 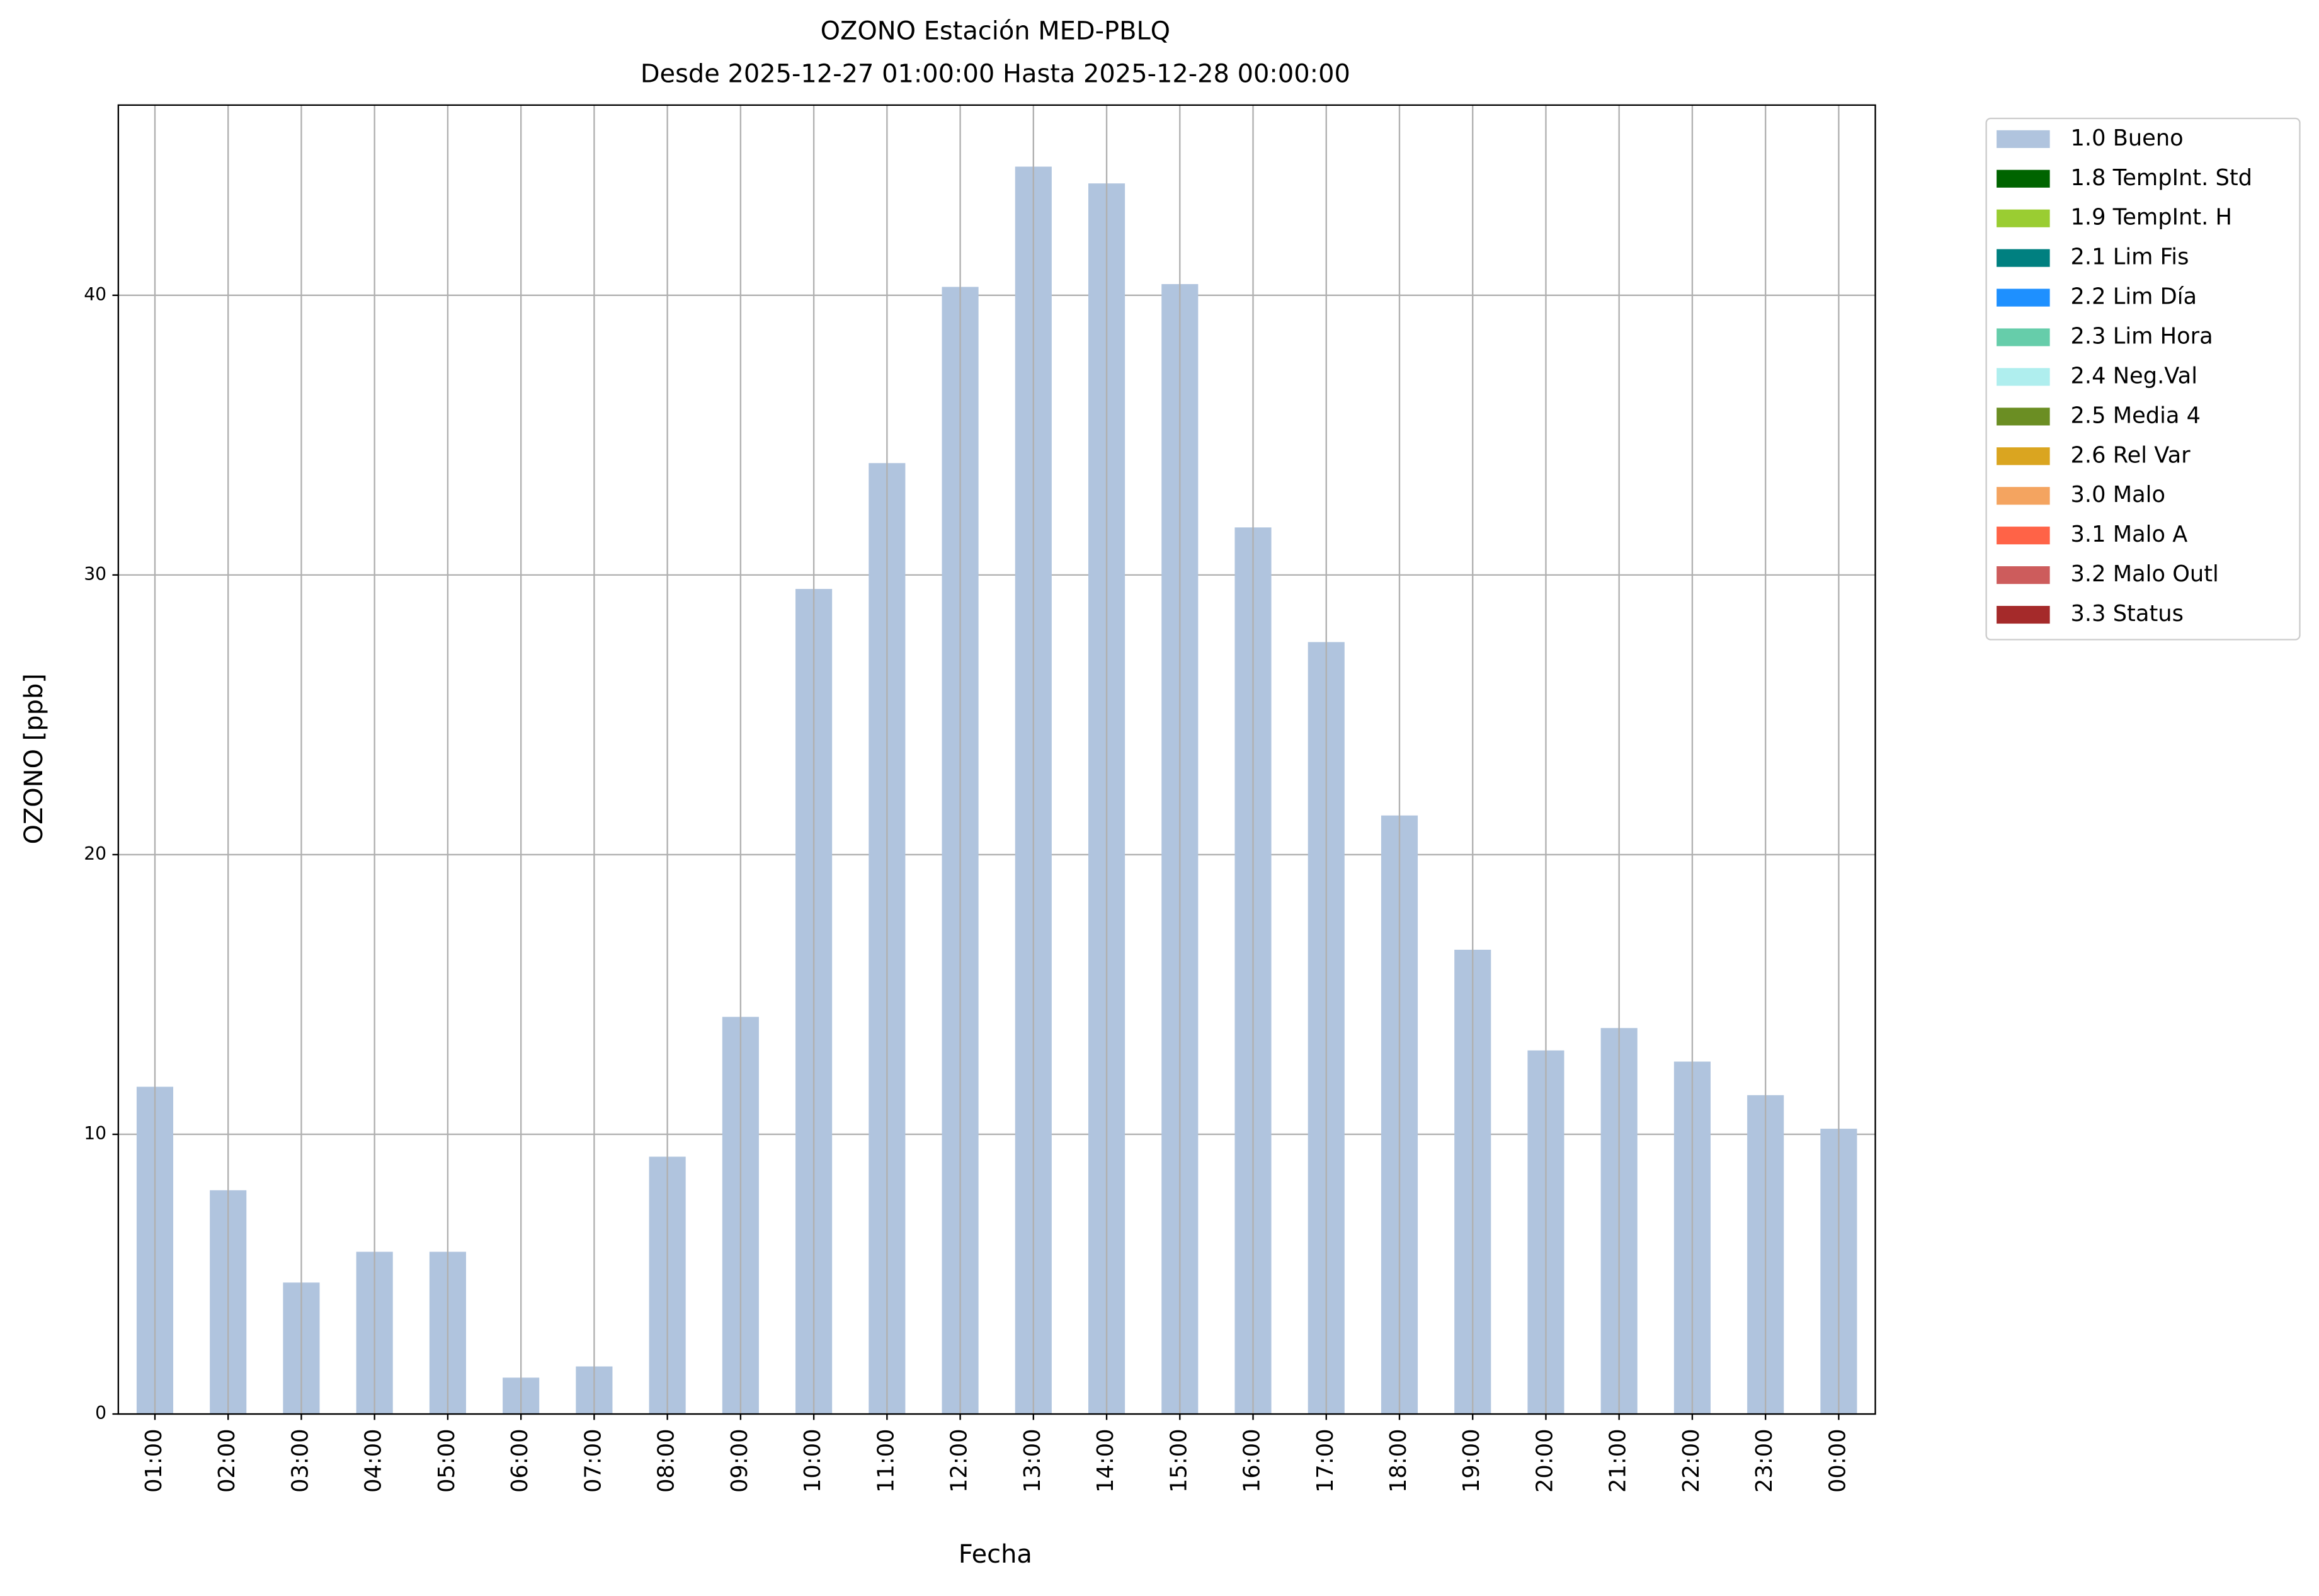 I want to click on x-tick-label: 02:00, so click(x=227, y=1461).